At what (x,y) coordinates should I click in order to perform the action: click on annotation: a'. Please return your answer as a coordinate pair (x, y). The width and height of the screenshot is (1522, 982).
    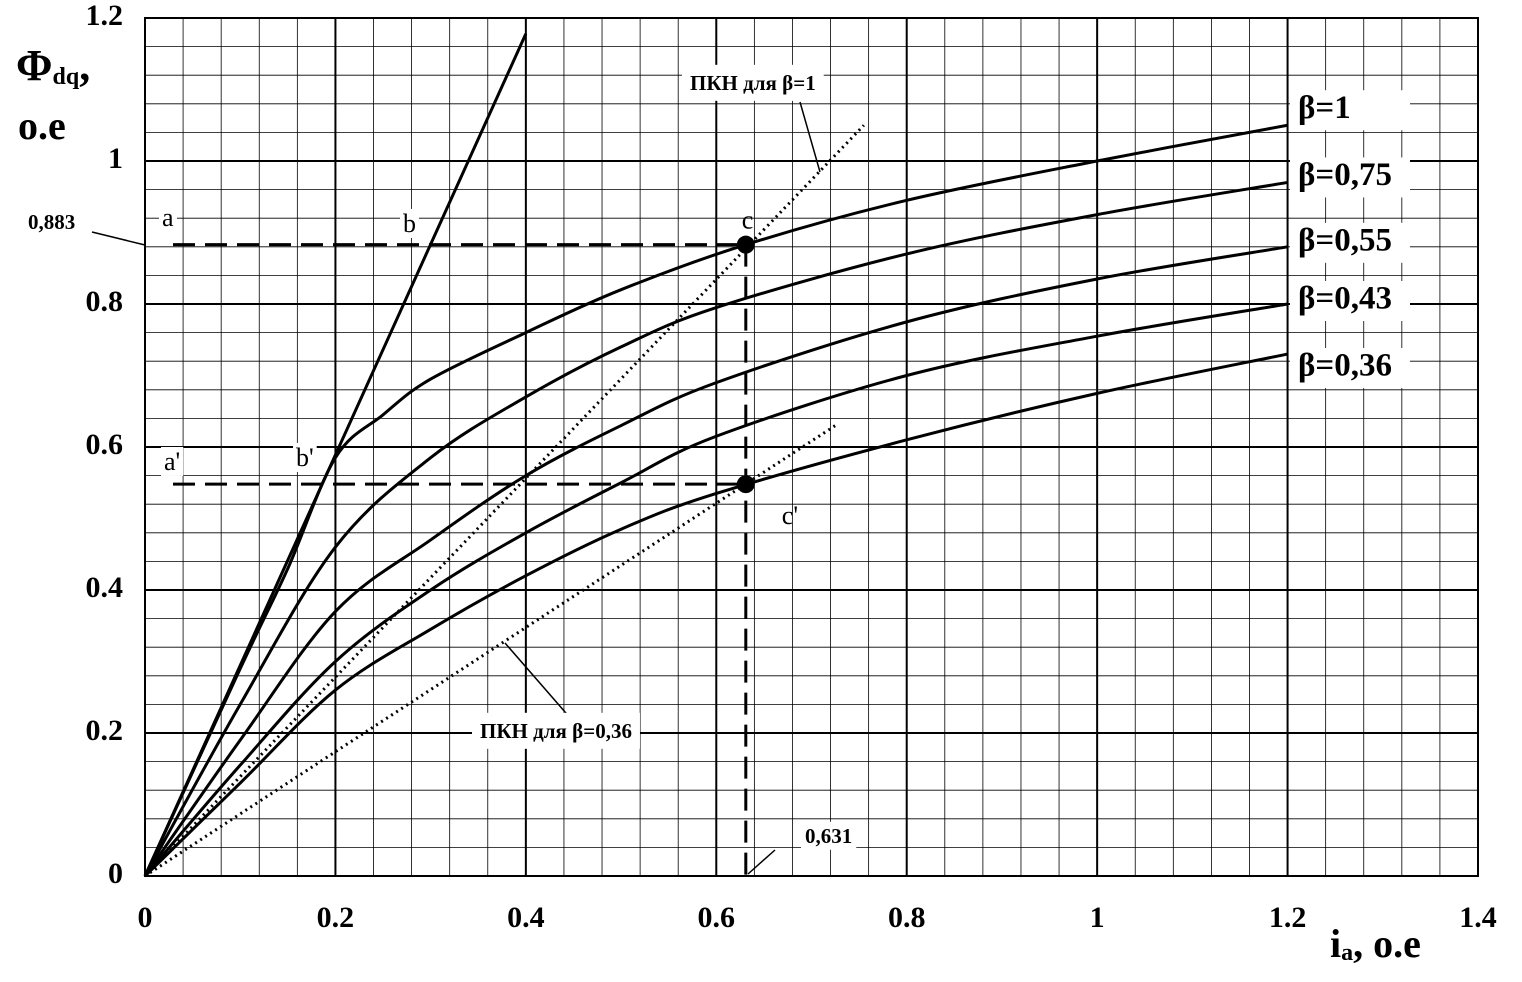
    Looking at the image, I should click on (172, 461).